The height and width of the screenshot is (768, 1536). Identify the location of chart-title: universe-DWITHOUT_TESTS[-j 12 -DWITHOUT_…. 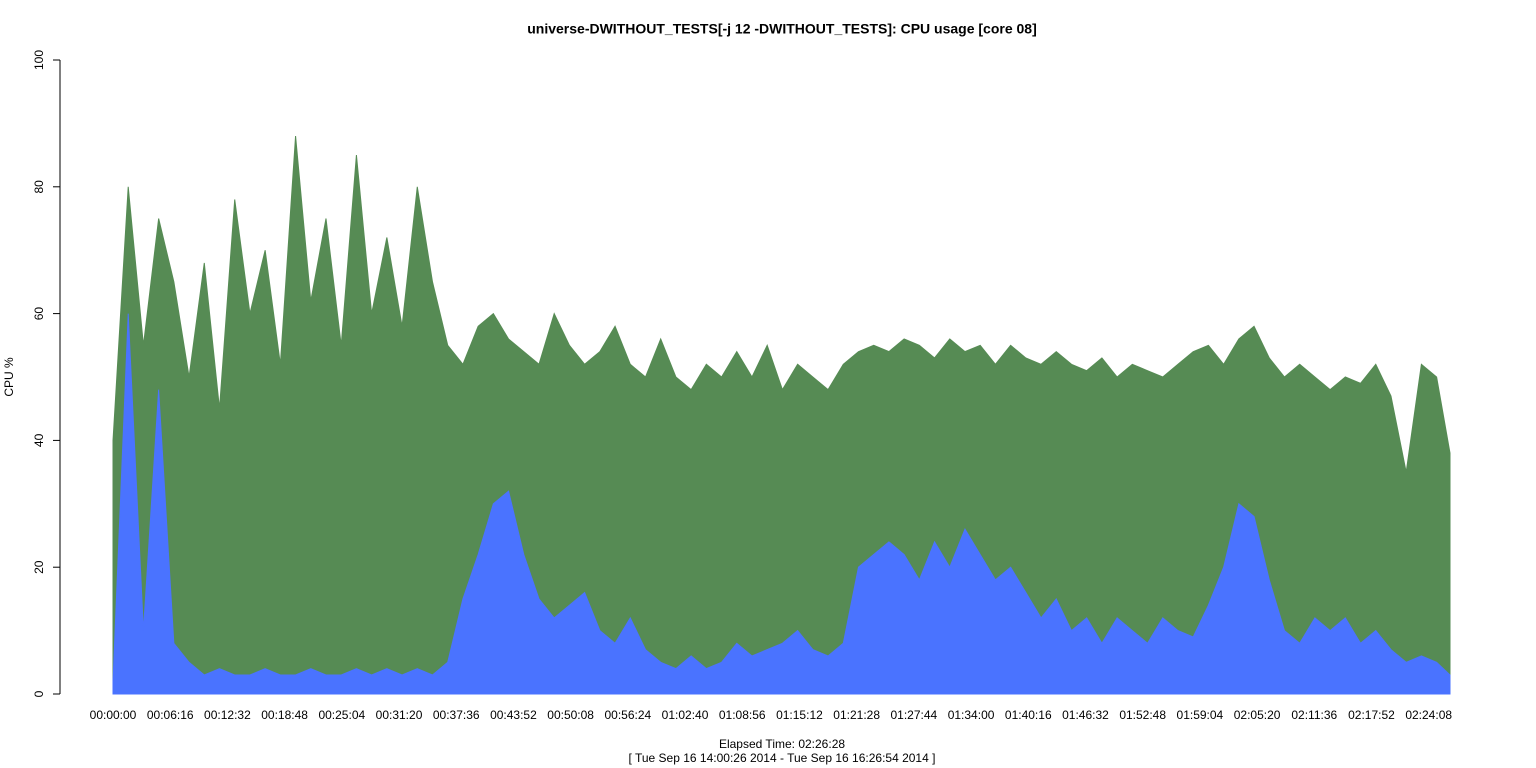
(782, 29).